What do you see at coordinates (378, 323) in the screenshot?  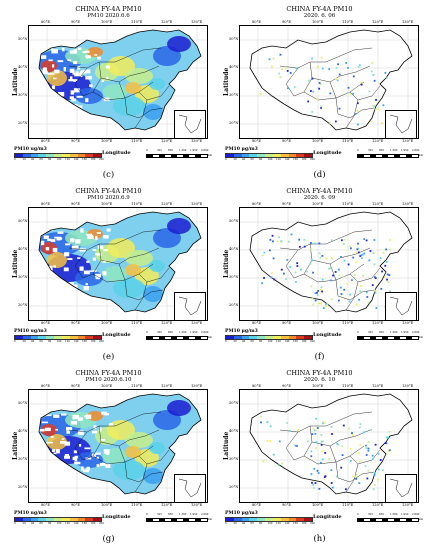 I see `lon-tick-bottom: 120°E` at bounding box center [378, 323].